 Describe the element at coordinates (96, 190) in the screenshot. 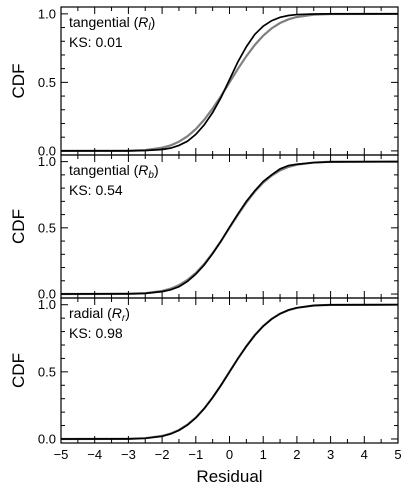

I see `ks-statistic: KS: 0.54` at that location.